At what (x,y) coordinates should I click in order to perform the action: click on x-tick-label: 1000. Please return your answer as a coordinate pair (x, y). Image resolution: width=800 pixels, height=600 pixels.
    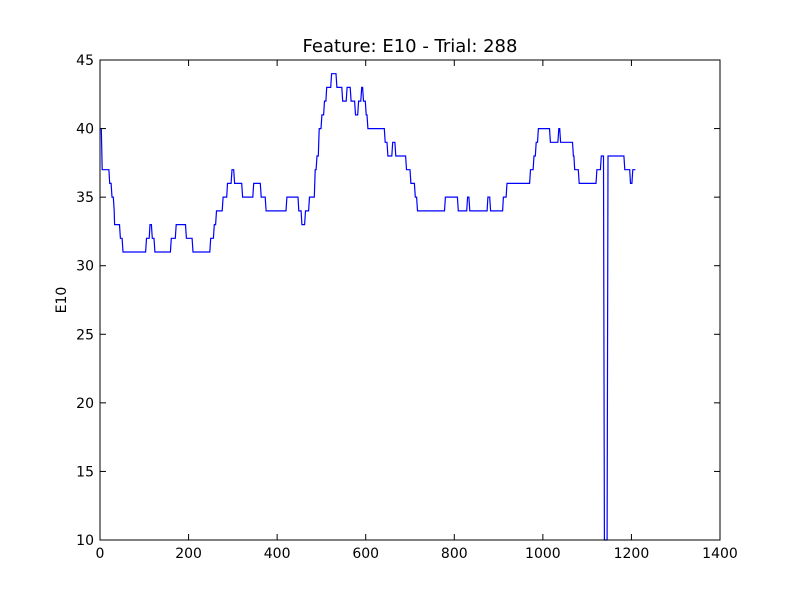
    Looking at the image, I should click on (543, 554).